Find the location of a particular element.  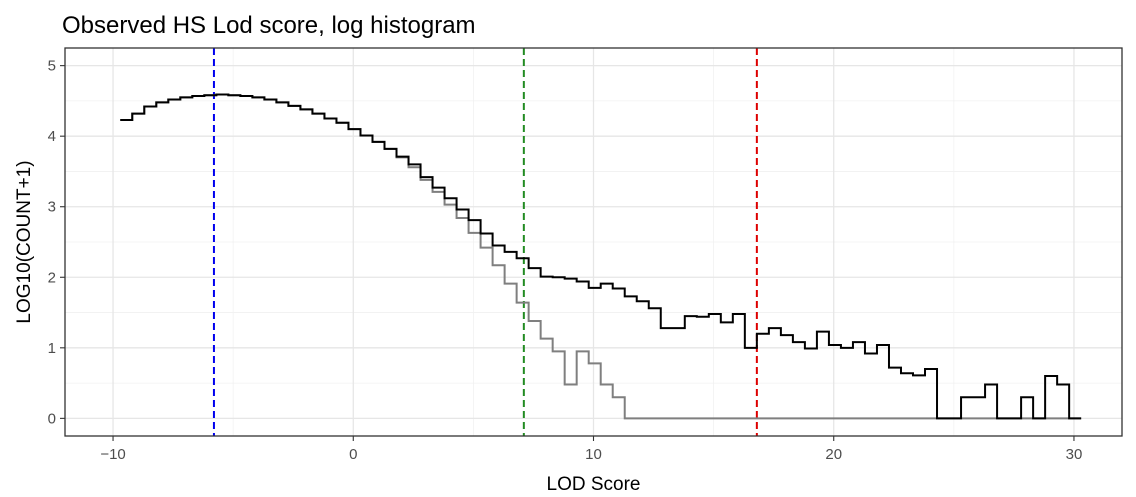

y-tick-label: 4 is located at coordinates (52, 136).